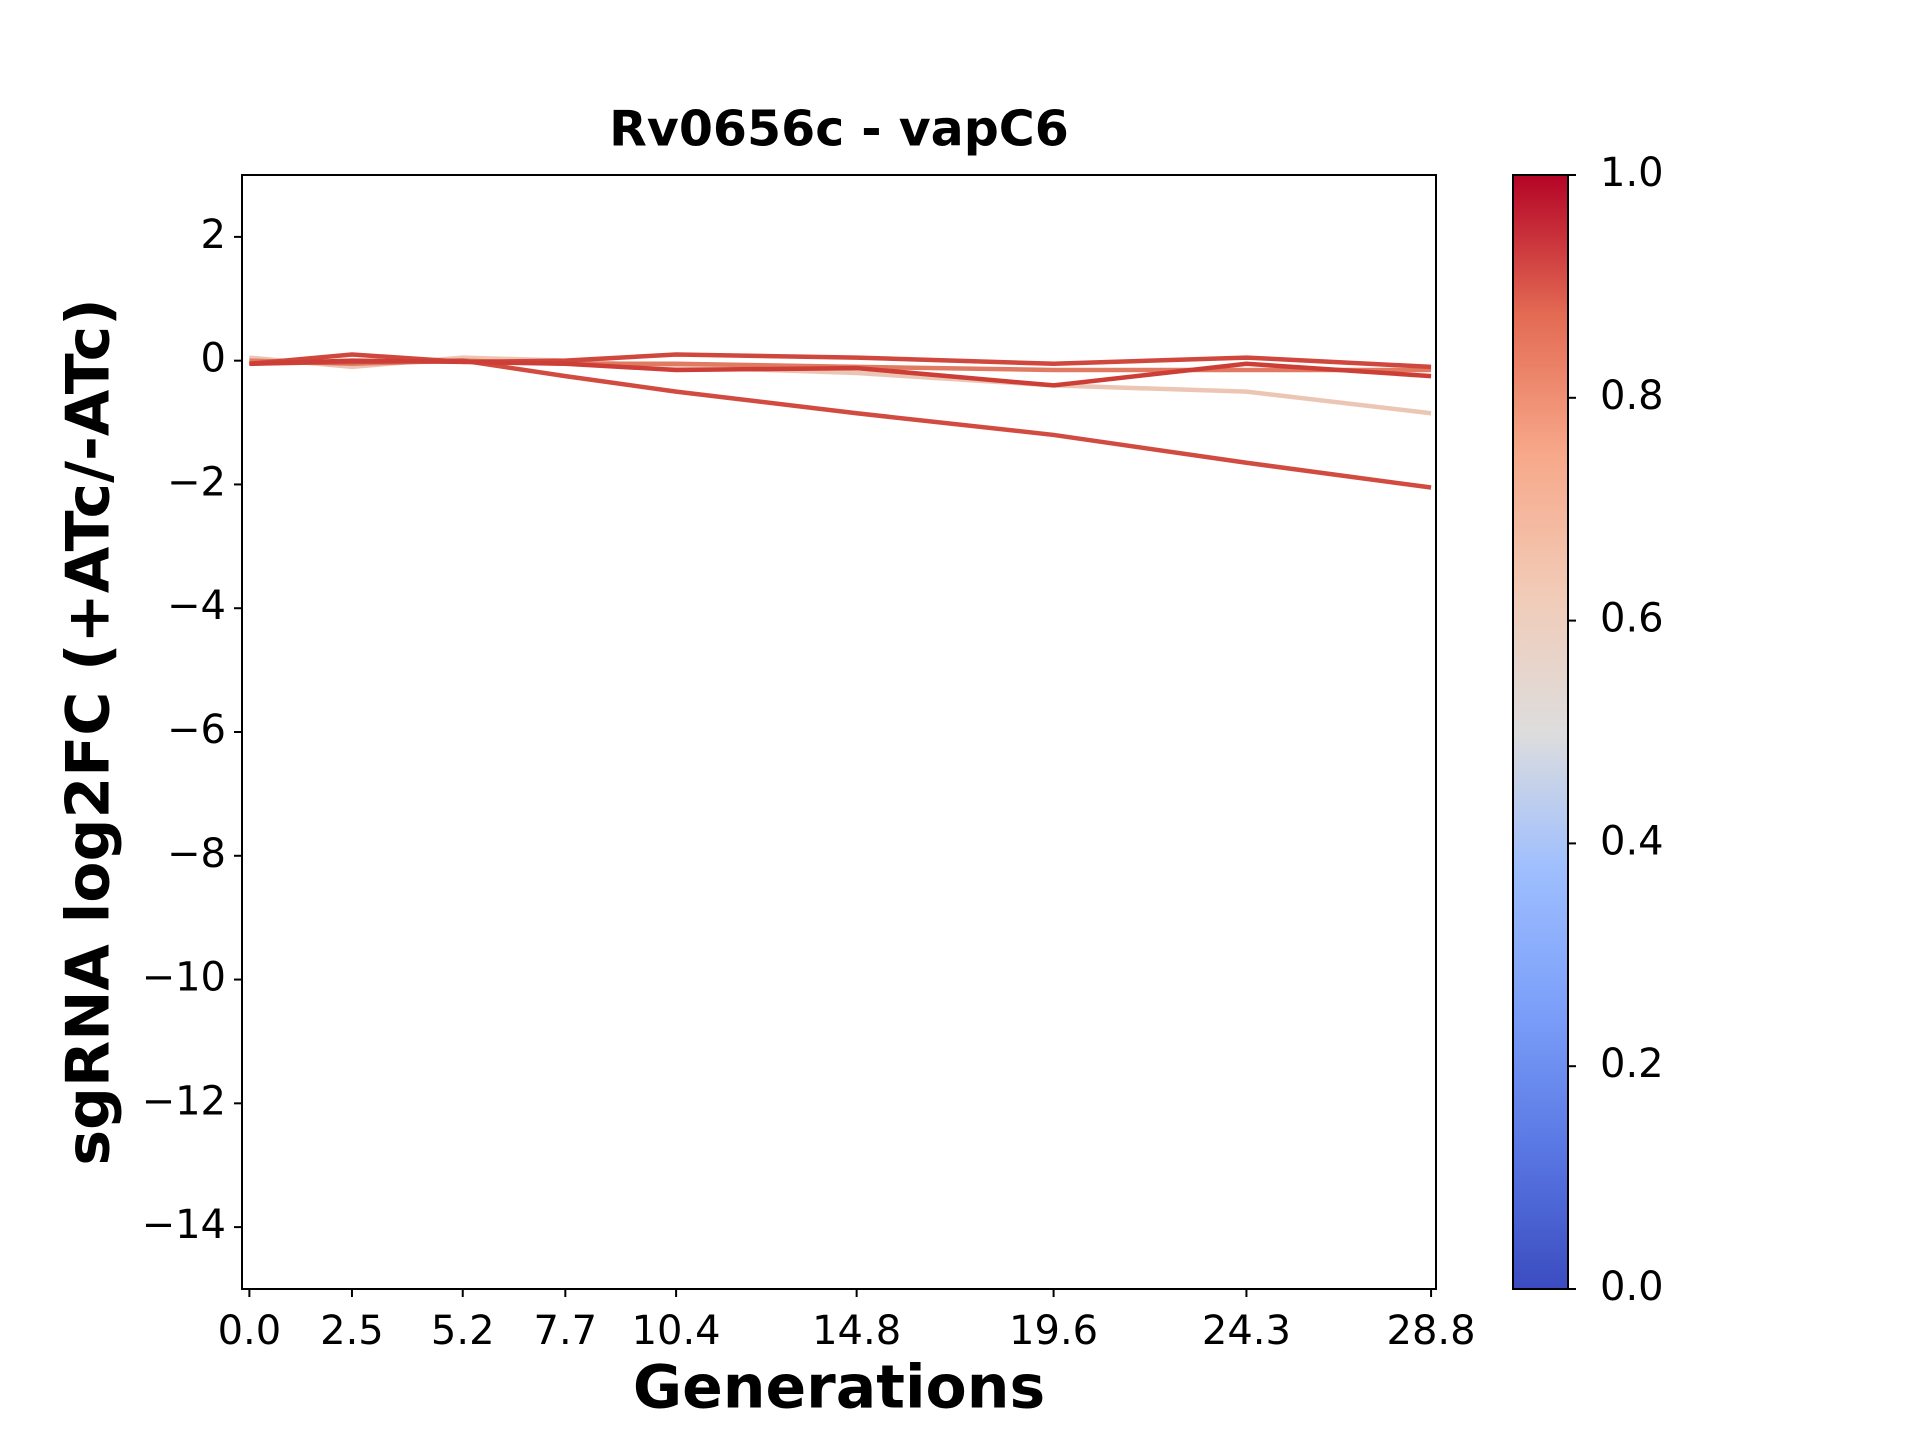 The width and height of the screenshot is (1920, 1440). What do you see at coordinates (250, 1331) in the screenshot?
I see `x-tick-label: 0.0` at bounding box center [250, 1331].